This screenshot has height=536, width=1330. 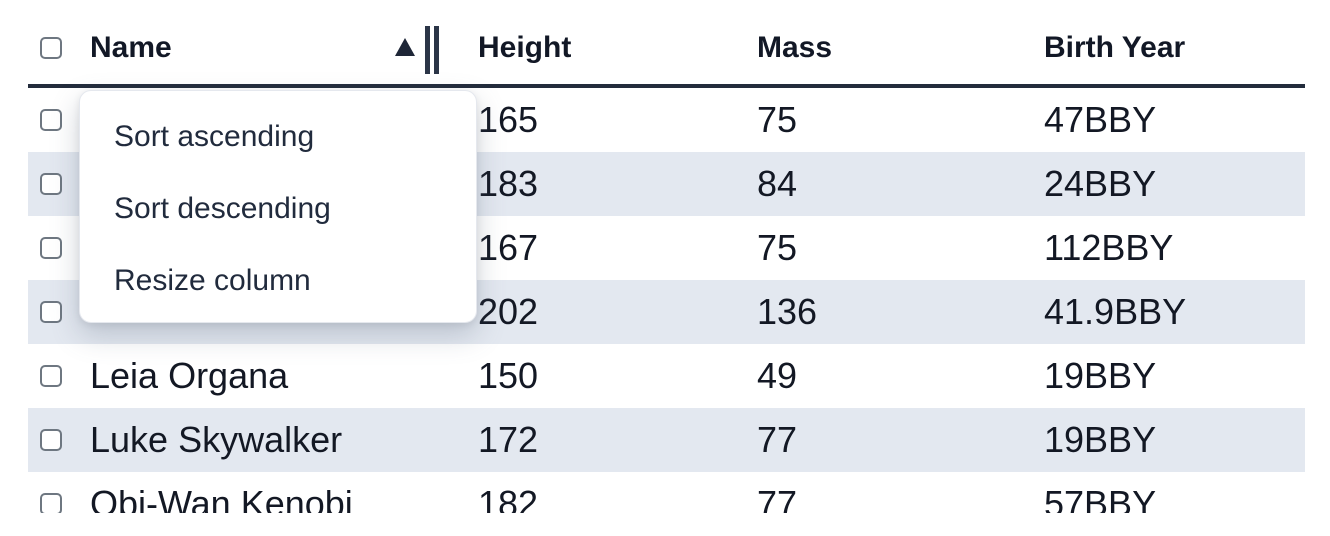 What do you see at coordinates (525, 47) in the screenshot?
I see `column-header-height-label: Height` at bounding box center [525, 47].